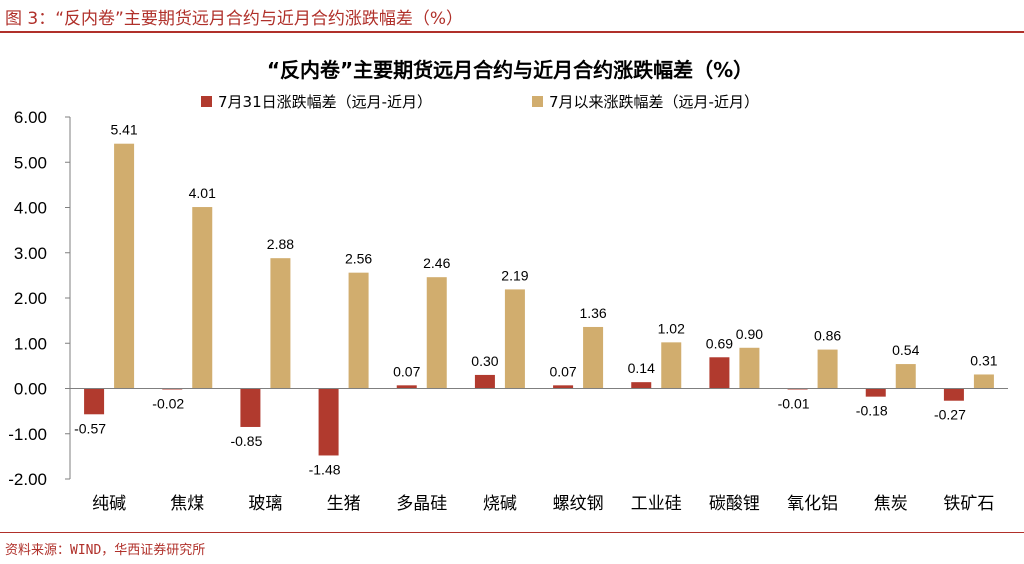  Describe the element at coordinates (27, 434) in the screenshot. I see `y-tick-label: -1.00` at that location.